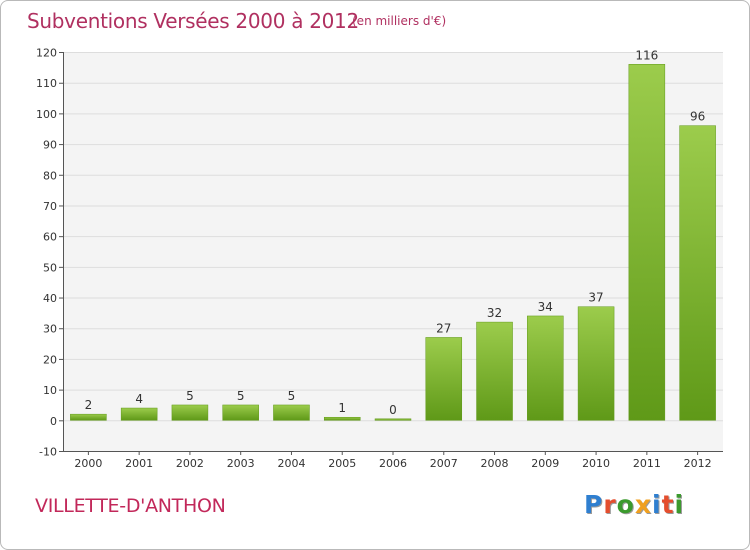 This screenshot has height=550, width=750. What do you see at coordinates (291, 463) in the screenshot?
I see `x-tick-label: 2004` at bounding box center [291, 463].